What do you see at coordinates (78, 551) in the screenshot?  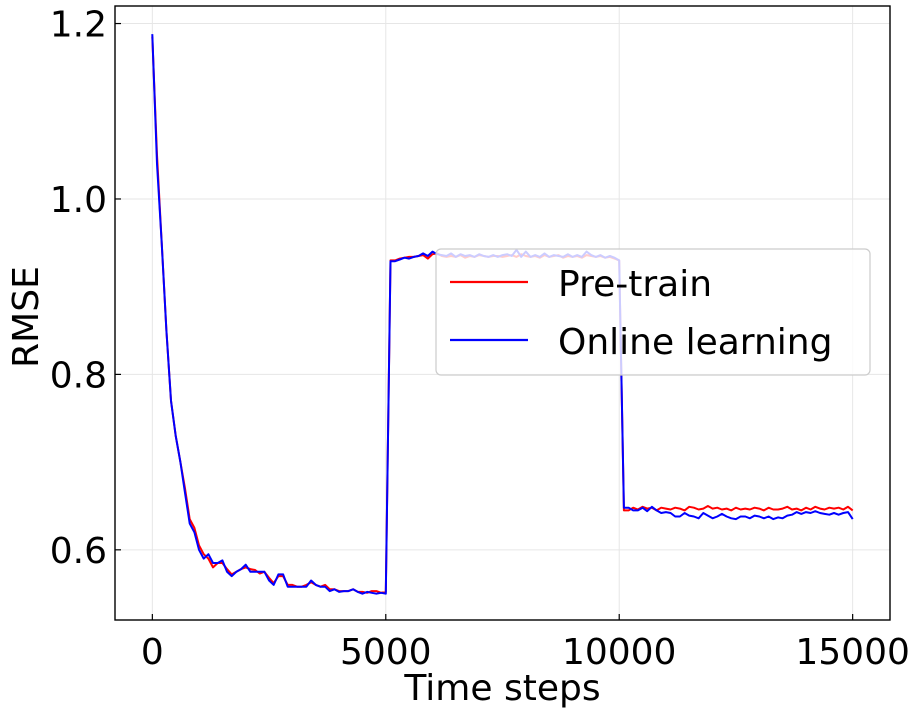 I see `y-tick-label: 0.6` at bounding box center [78, 551].